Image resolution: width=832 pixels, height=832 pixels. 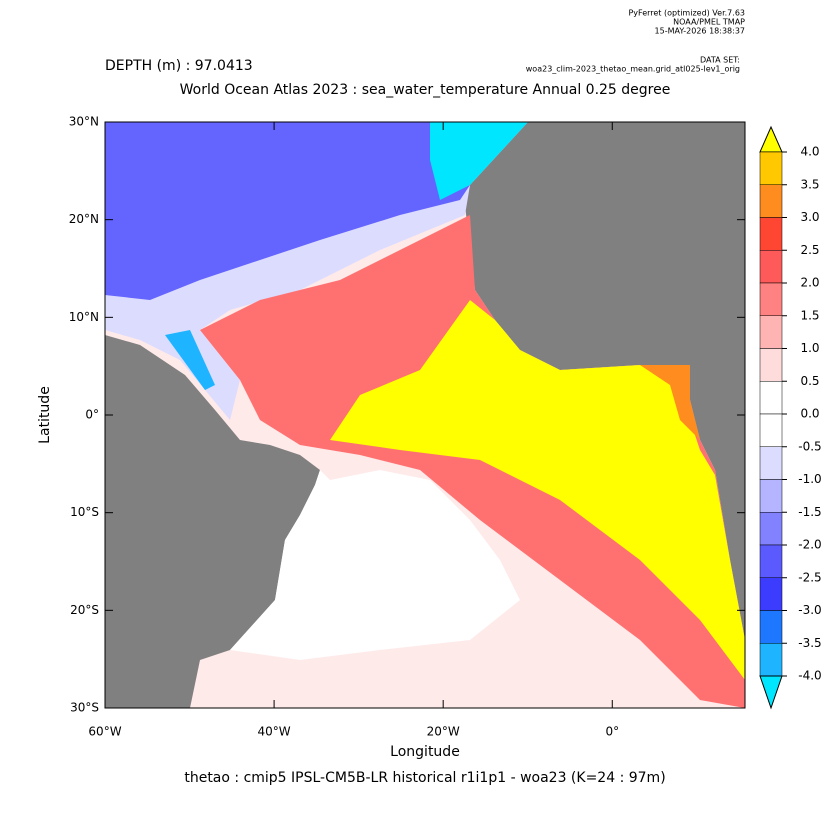 What do you see at coordinates (84, 708) in the screenshot?
I see `y-tick-label: 30°S` at bounding box center [84, 708].